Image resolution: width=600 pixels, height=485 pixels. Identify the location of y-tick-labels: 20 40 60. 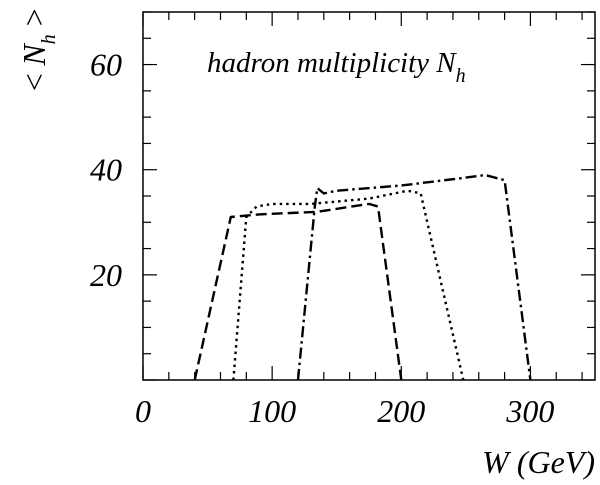
(106, 170).